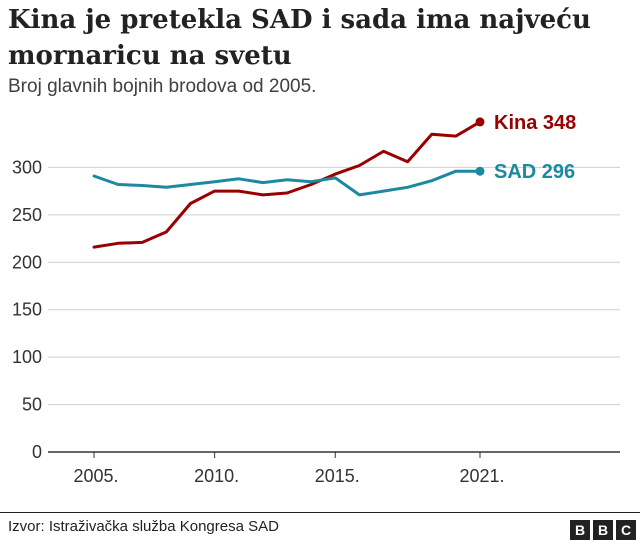  I want to click on bbc-logo: B B C, so click(603, 530).